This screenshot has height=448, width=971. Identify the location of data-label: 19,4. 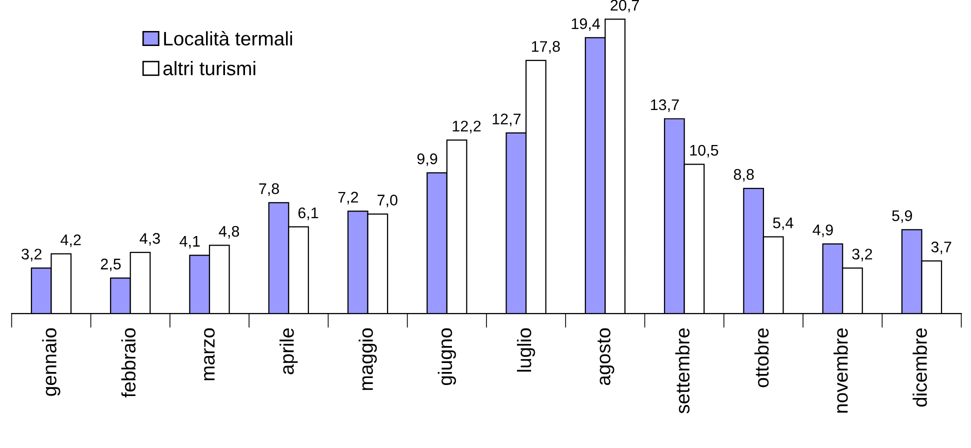
(586, 24).